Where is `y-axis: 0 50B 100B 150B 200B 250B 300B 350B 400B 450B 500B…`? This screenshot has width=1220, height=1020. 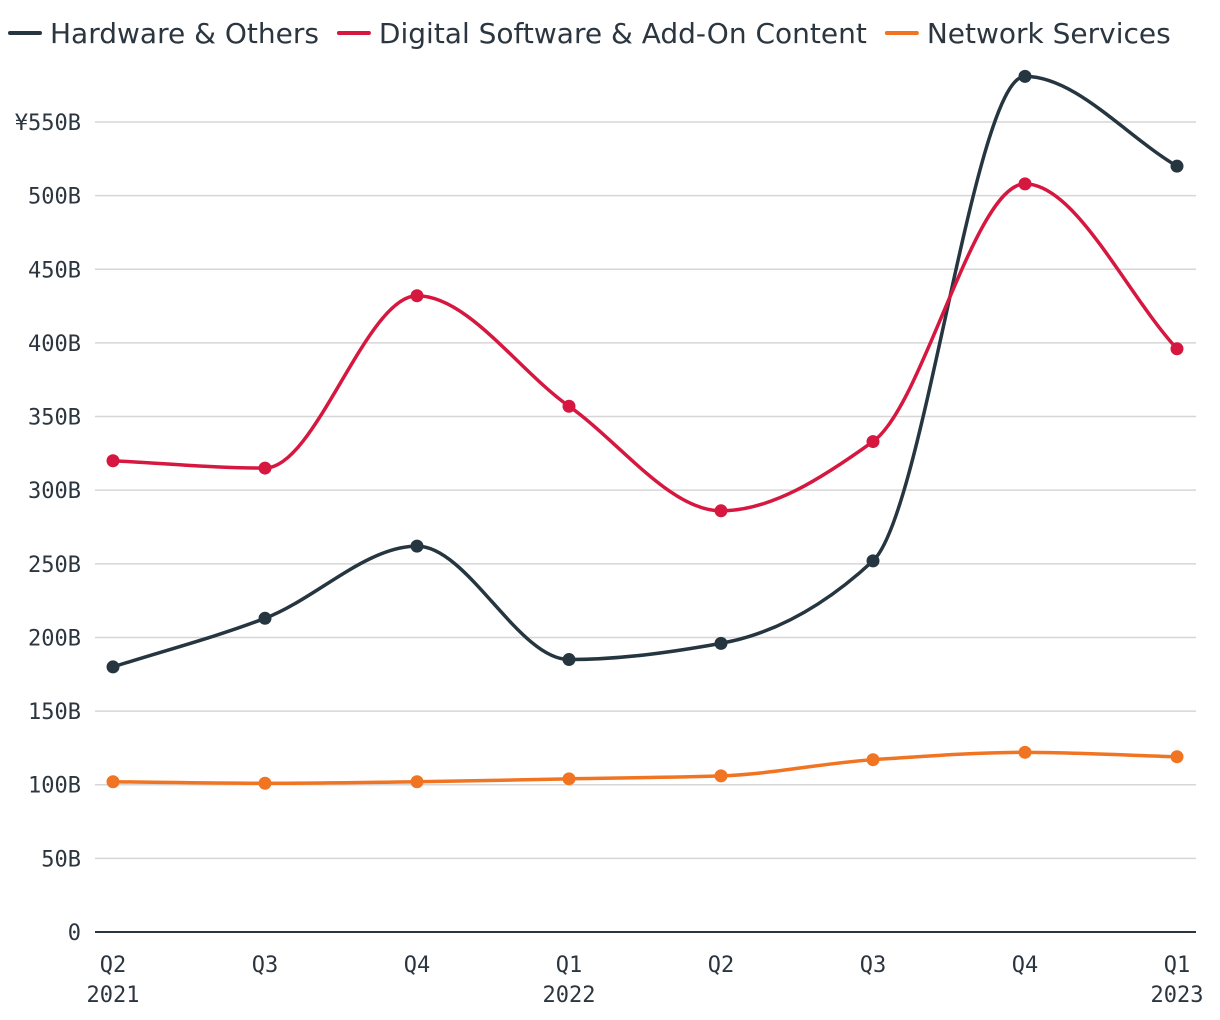 y-axis: 0 50B 100B 150B 200B 250B 300B 350B 400B 450B 500B… is located at coordinates (48, 528).